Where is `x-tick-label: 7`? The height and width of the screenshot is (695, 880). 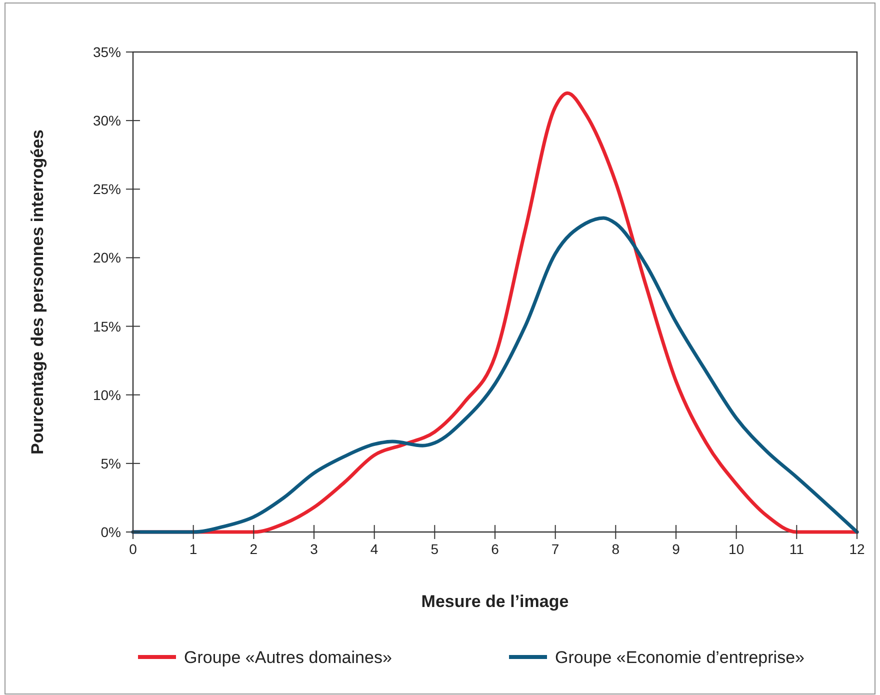
x-tick-label: 7 is located at coordinates (555, 549).